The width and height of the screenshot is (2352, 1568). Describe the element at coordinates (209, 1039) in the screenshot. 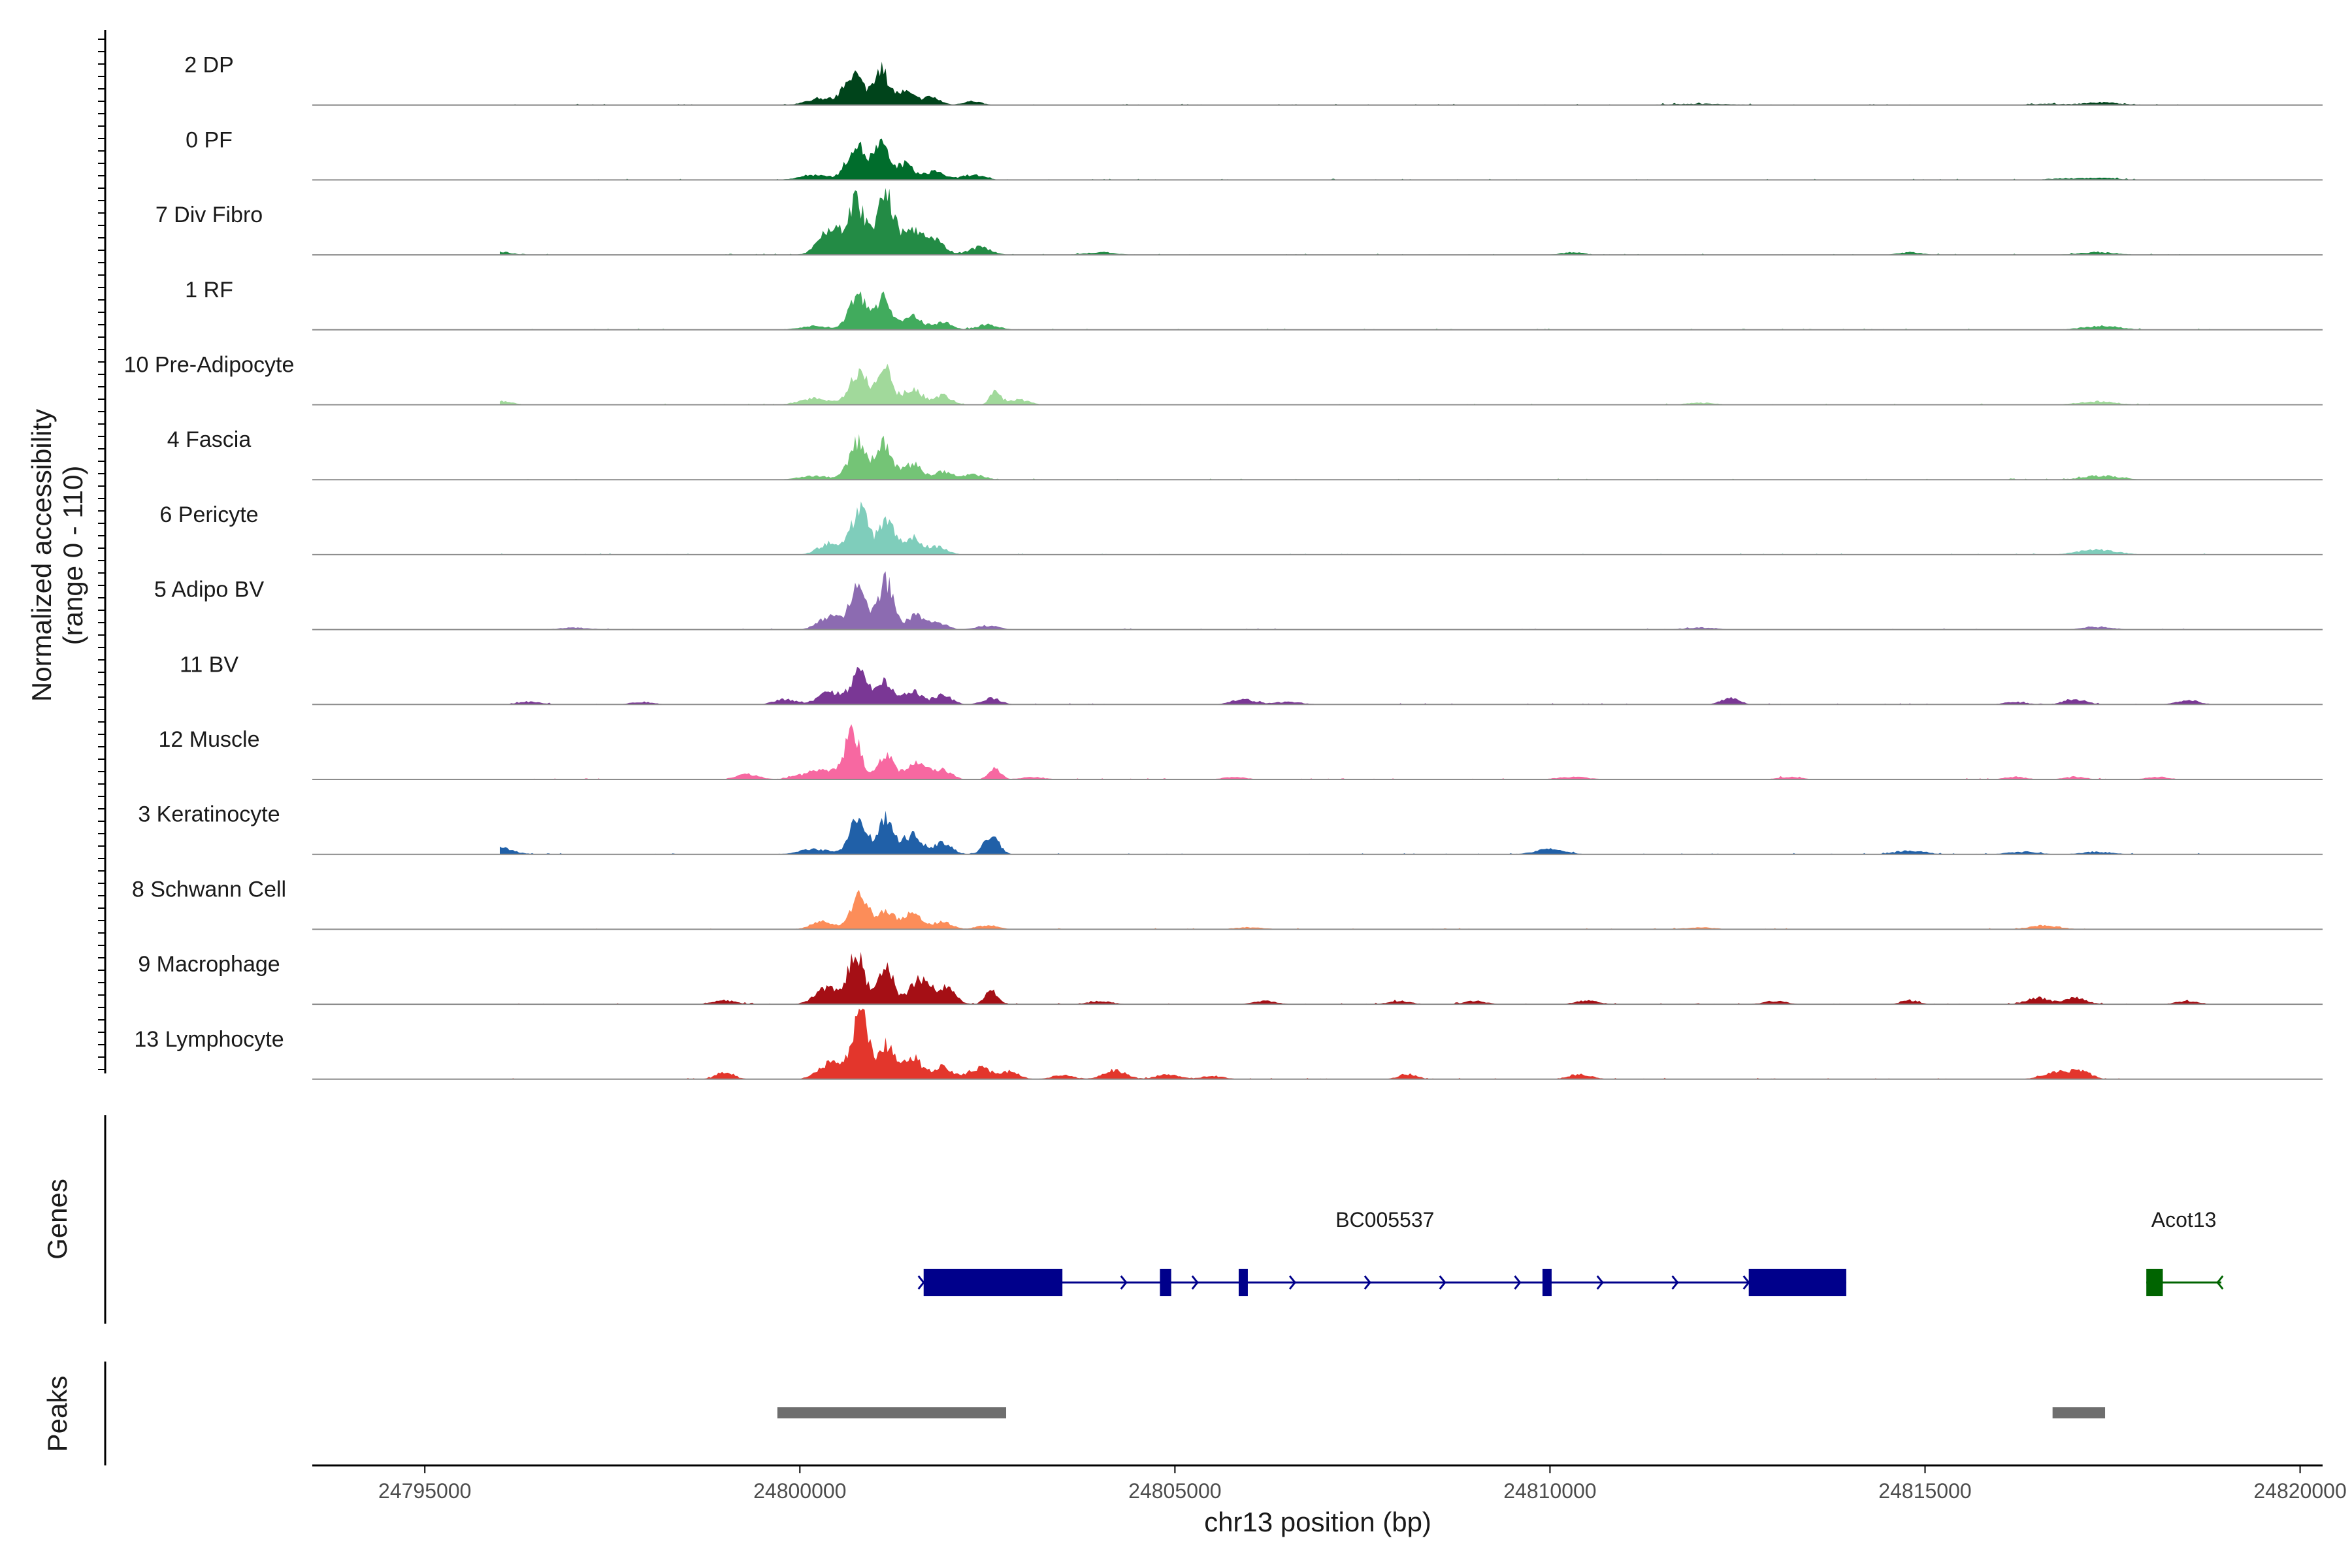

I see `track-label: 13 Lymphocyte` at that location.